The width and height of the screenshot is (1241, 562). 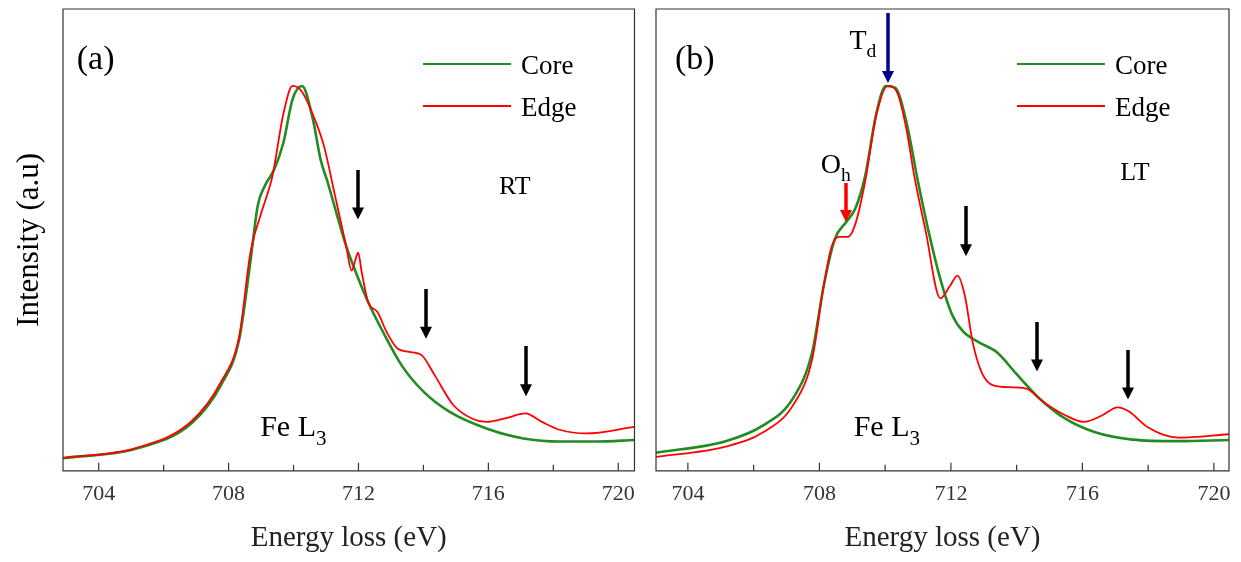 I want to click on y-axis-title: Intensity (a.u), so click(x=27, y=239).